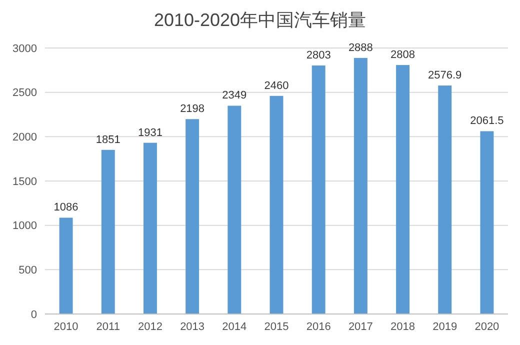 The height and width of the screenshot is (345, 520). What do you see at coordinates (192, 109) in the screenshot?
I see `data-label: 2198` at bounding box center [192, 109].